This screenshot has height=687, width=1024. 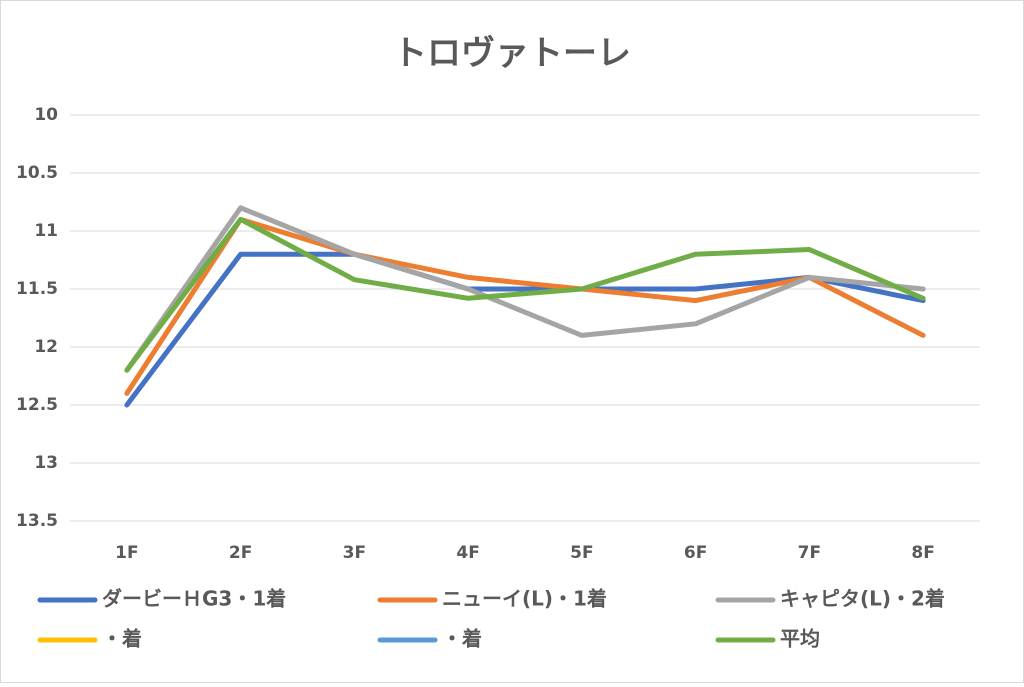 I want to click on x-tick-label: 1F, so click(x=126, y=553).